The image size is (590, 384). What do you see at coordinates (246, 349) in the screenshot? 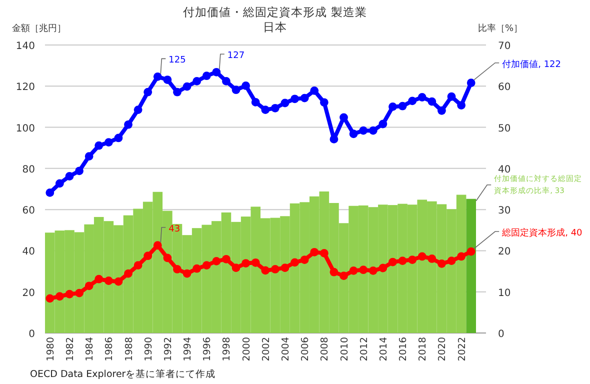
I see `x-tick-label: 2000` at bounding box center [246, 349].